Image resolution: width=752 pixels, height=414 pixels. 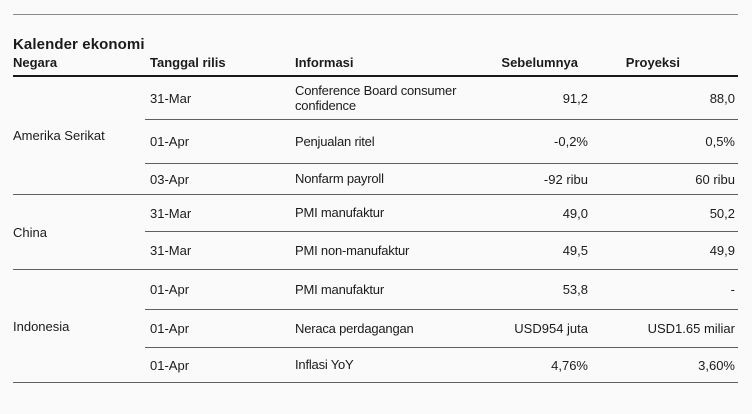 What do you see at coordinates (380, 329) in the screenshot?
I see `information-cell: Neraca perdagangan` at bounding box center [380, 329].